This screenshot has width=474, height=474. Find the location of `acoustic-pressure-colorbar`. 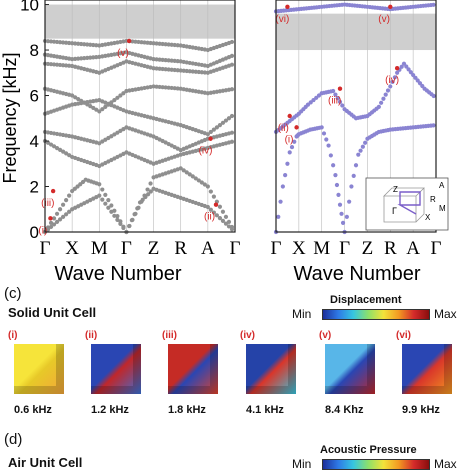

acoustic-pressure-colorbar is located at coordinates (376, 464).